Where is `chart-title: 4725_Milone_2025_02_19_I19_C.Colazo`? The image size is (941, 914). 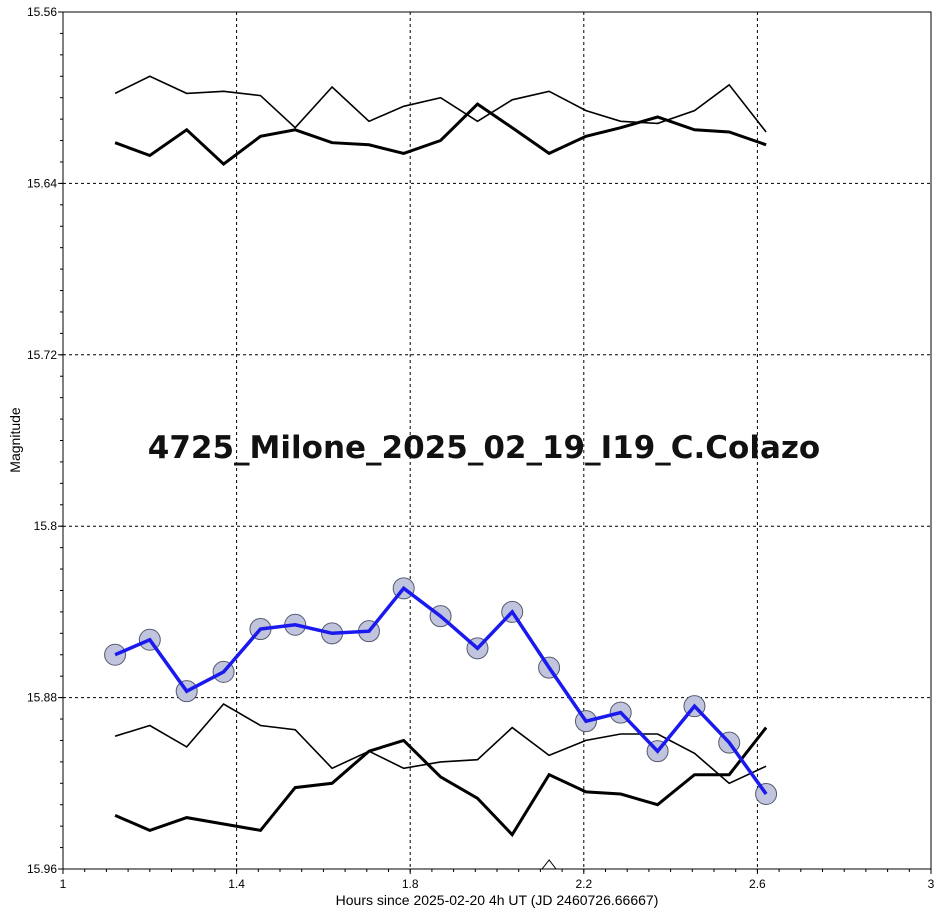 chart-title: 4725_Milone_2025_02_19_I19_C.Colazo is located at coordinates (484, 448).